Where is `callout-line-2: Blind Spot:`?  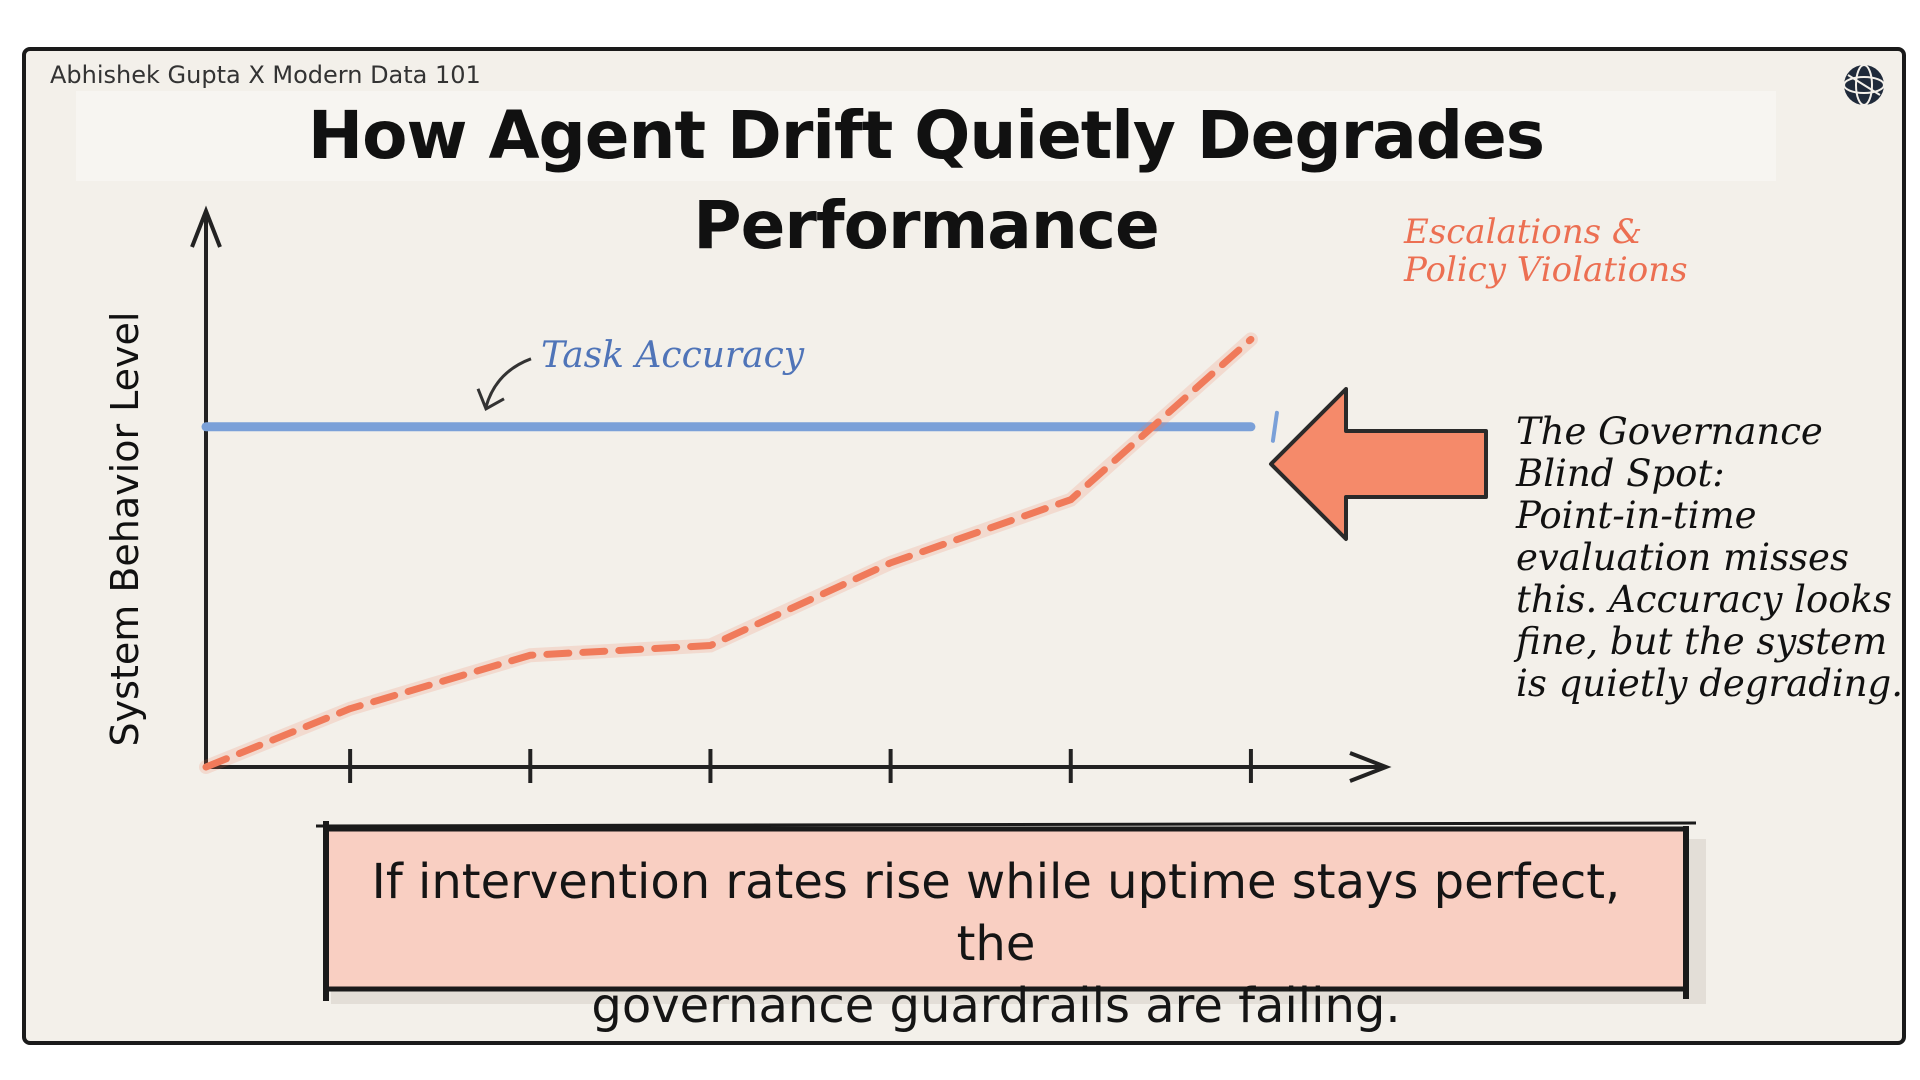
callout-line-2: Blind Spot: is located at coordinates (1620, 473).